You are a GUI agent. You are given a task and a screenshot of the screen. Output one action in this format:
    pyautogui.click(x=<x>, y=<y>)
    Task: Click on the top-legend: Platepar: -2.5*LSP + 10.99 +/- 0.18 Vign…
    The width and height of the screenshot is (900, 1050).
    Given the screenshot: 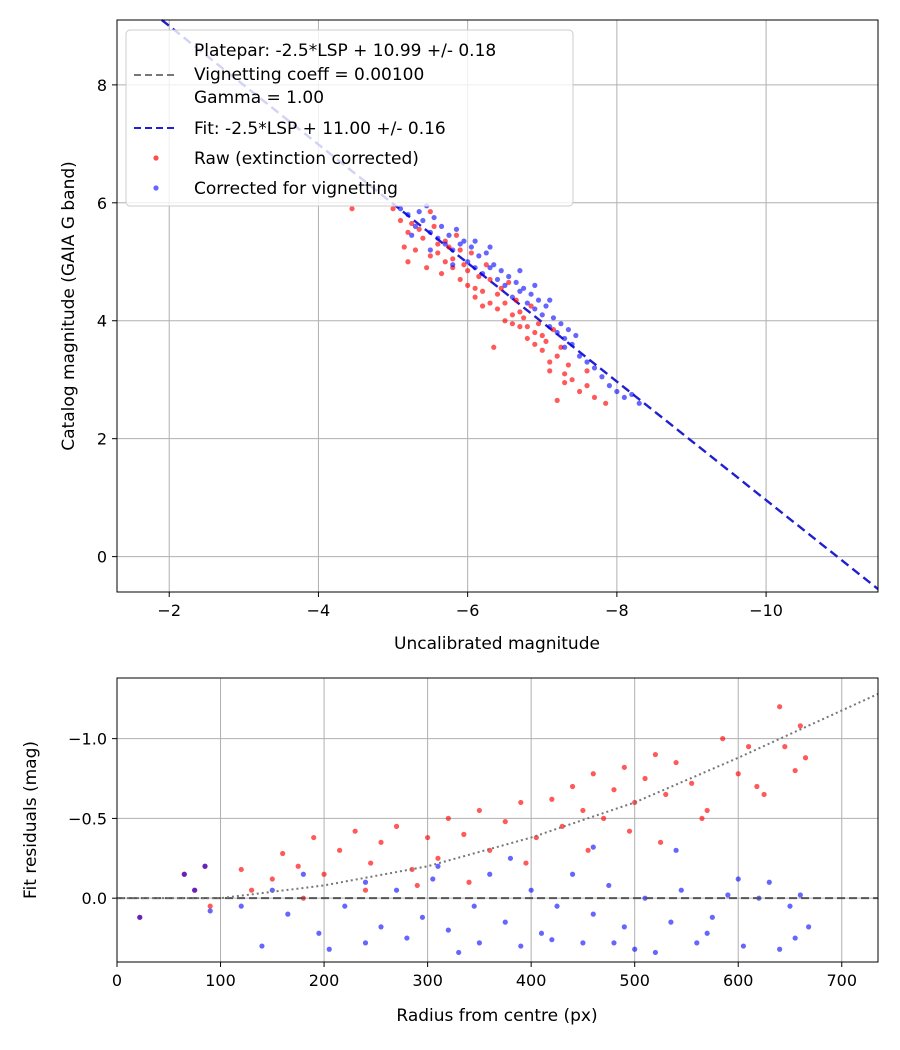 What is the action you would take?
    pyautogui.click(x=349, y=118)
    